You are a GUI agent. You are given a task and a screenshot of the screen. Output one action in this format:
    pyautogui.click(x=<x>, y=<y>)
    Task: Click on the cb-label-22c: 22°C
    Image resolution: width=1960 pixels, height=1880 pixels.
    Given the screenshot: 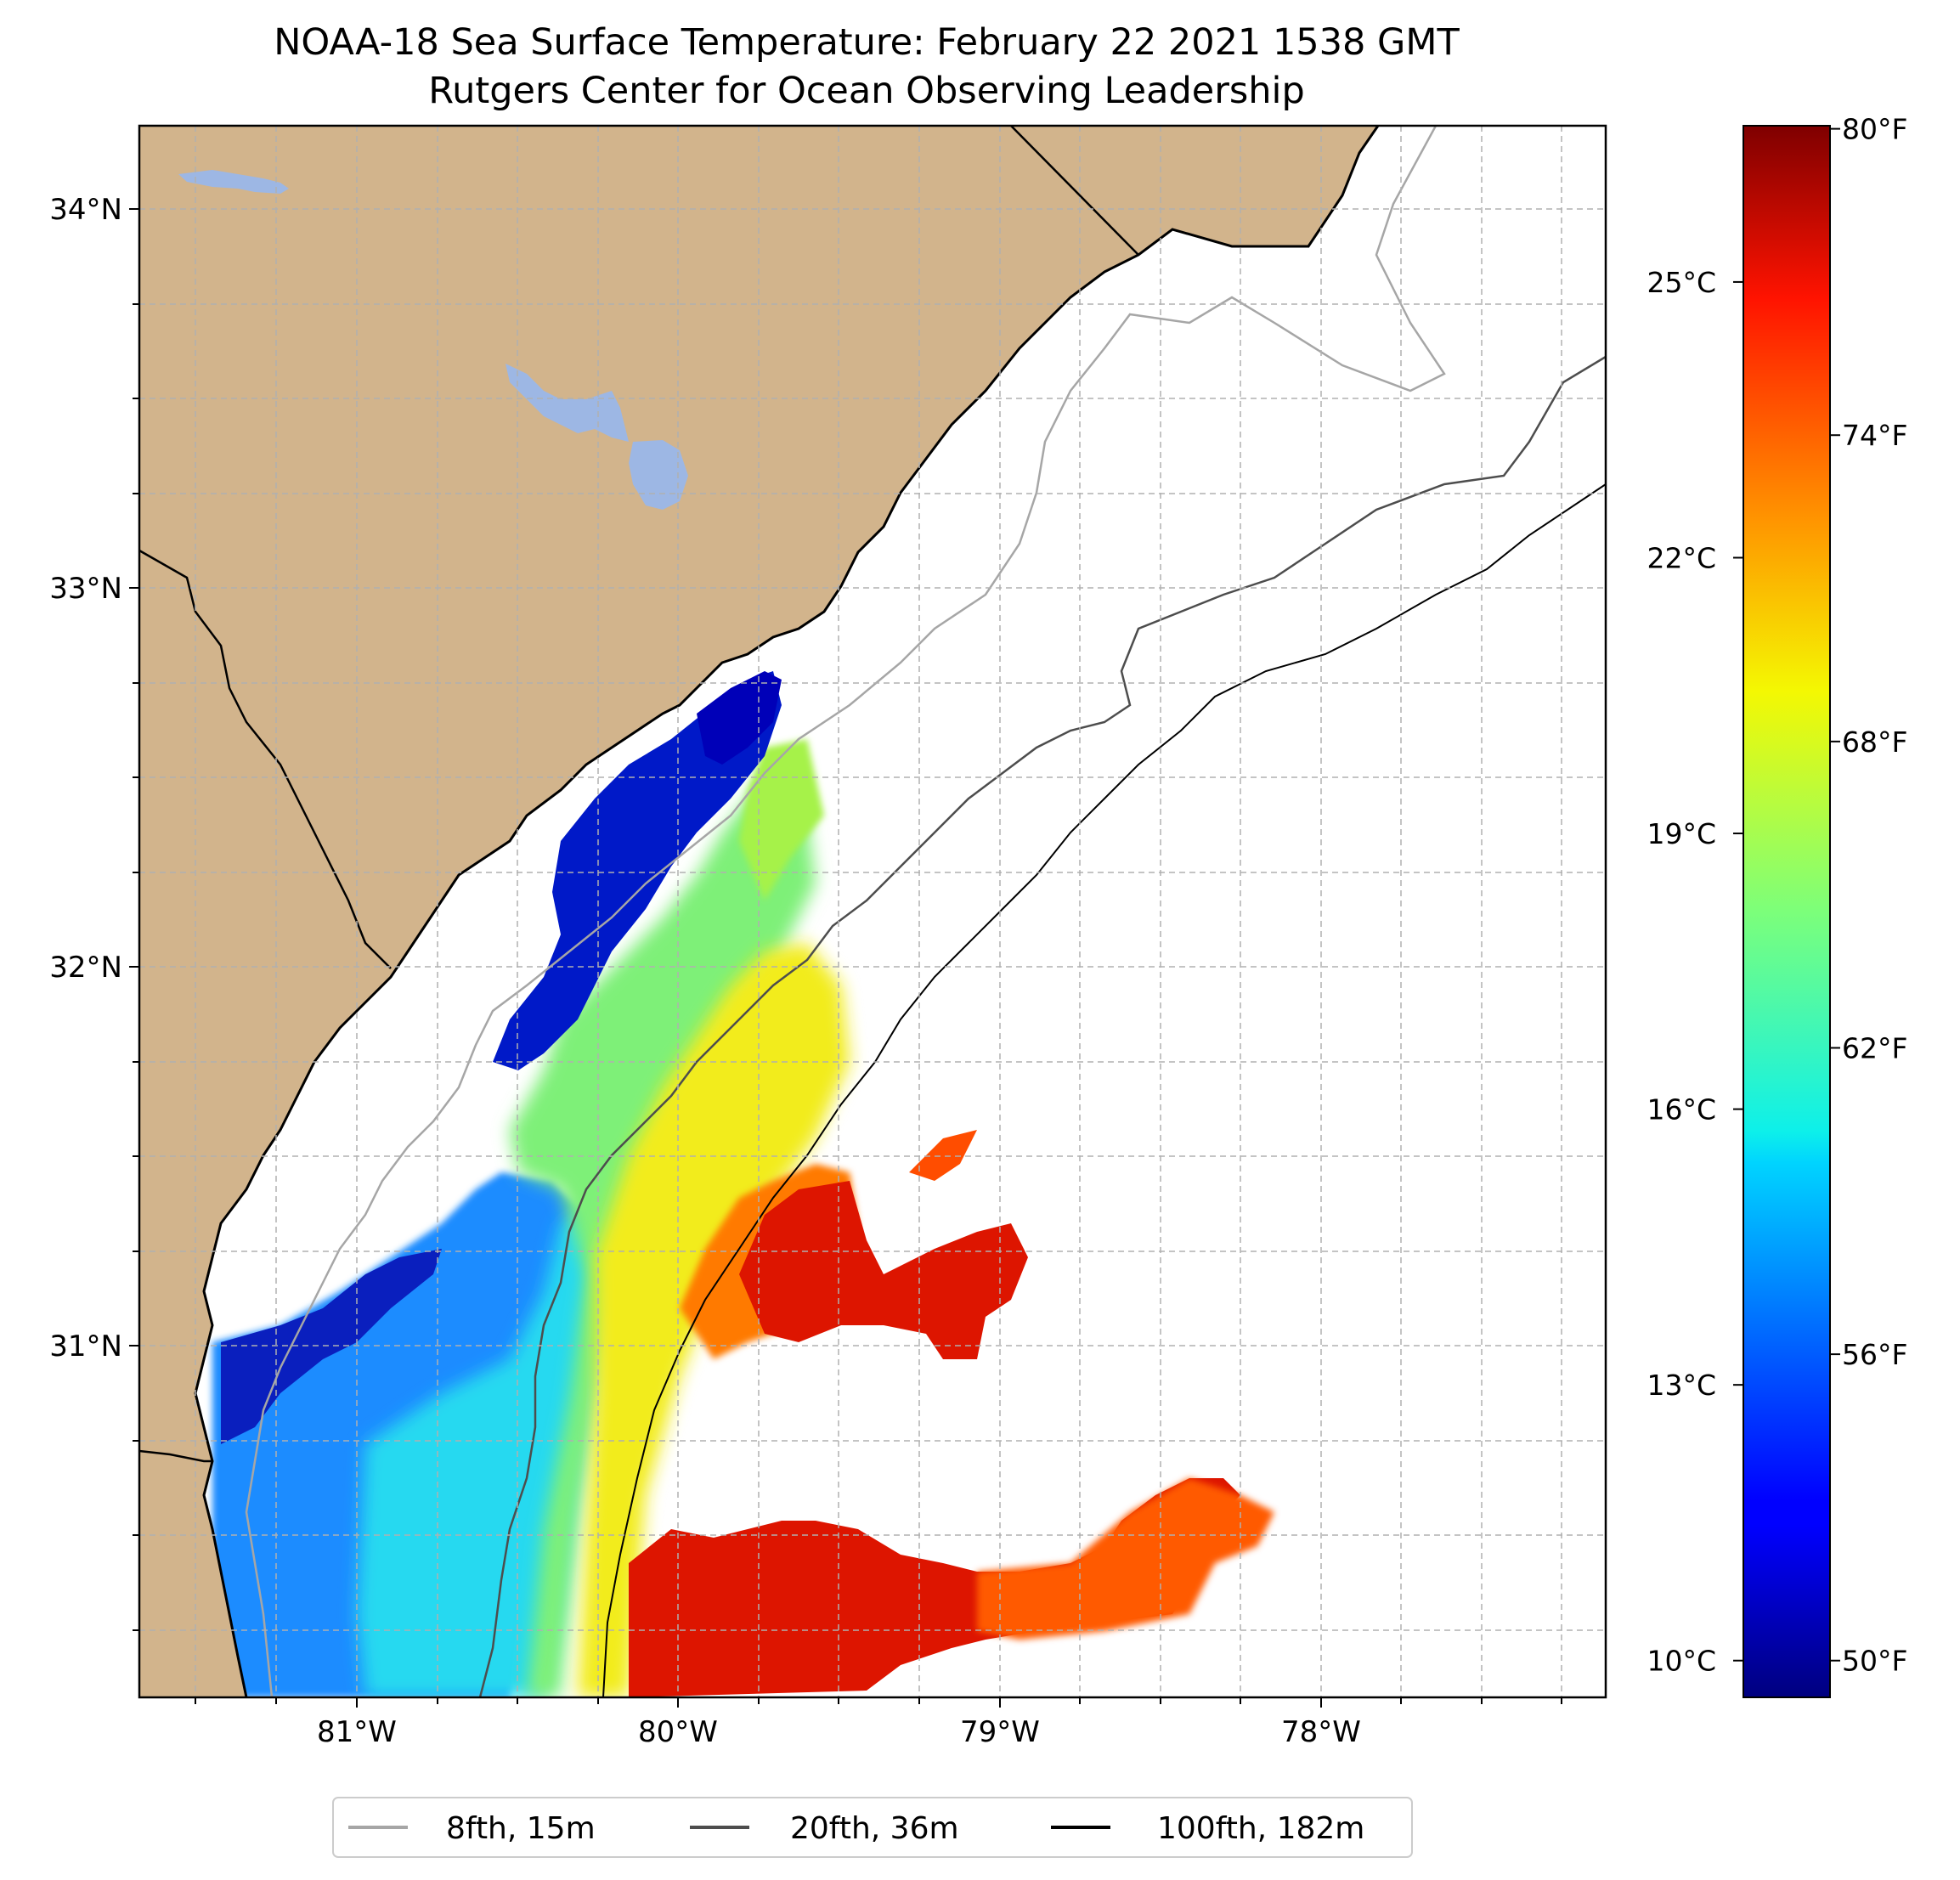 What is the action you would take?
    pyautogui.click(x=1682, y=557)
    